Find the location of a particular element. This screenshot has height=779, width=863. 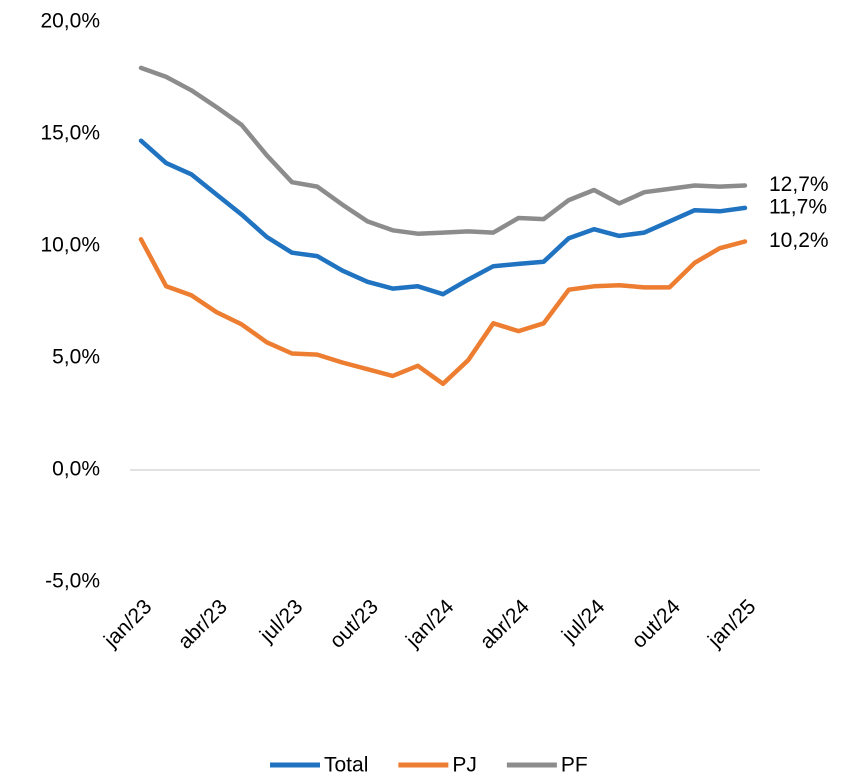

y-tick-label: 20,0% is located at coordinates (70, 21).